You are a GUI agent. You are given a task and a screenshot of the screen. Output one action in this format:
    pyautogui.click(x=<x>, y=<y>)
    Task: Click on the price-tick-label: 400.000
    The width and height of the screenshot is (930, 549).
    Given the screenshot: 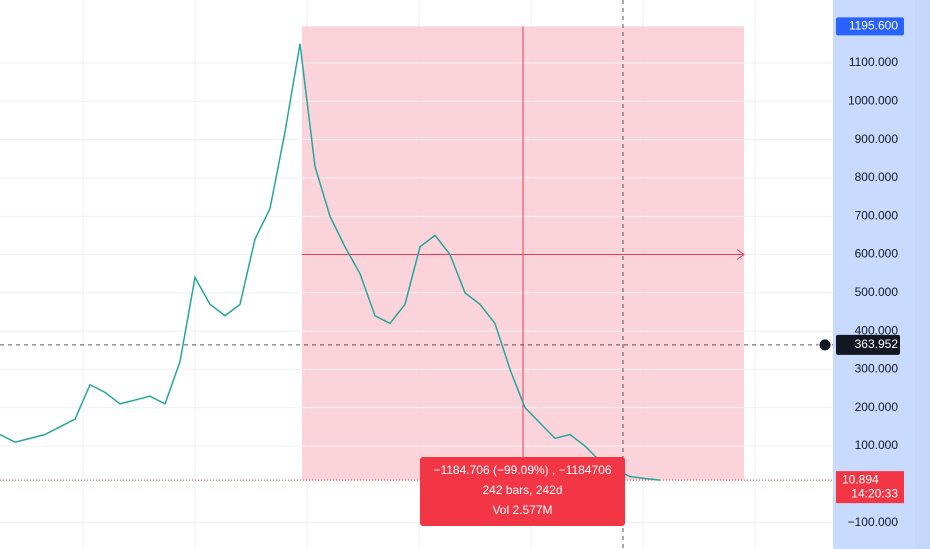 What is the action you would take?
    pyautogui.click(x=877, y=330)
    